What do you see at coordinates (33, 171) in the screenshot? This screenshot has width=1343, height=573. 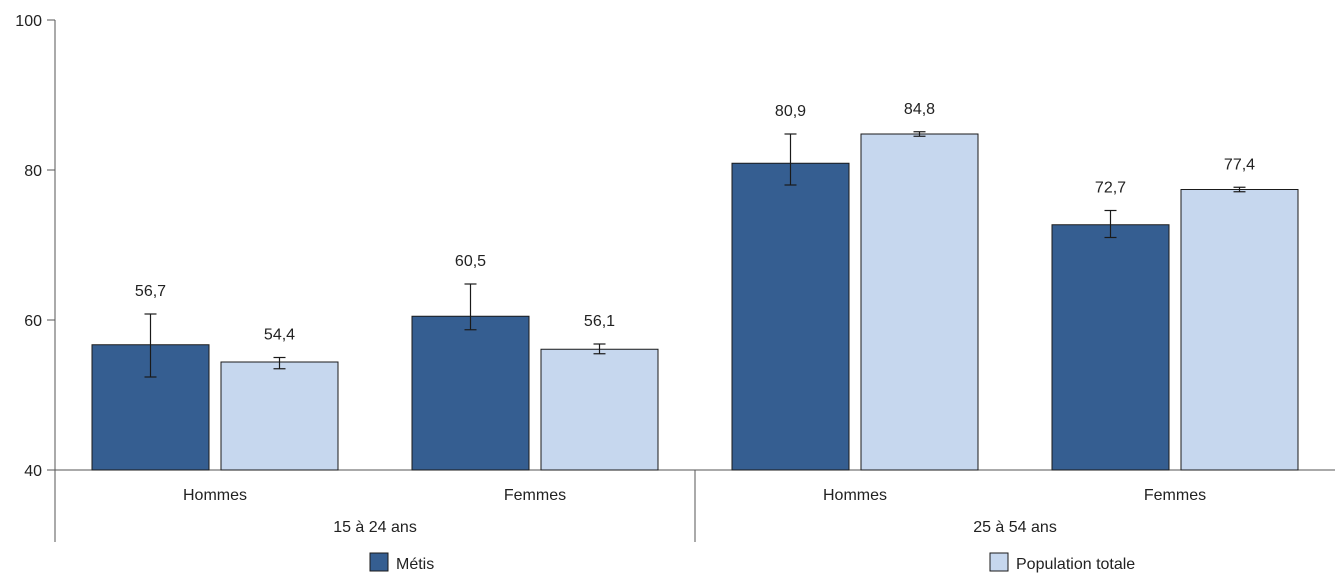 I see `y-tick-label: 80` at bounding box center [33, 171].